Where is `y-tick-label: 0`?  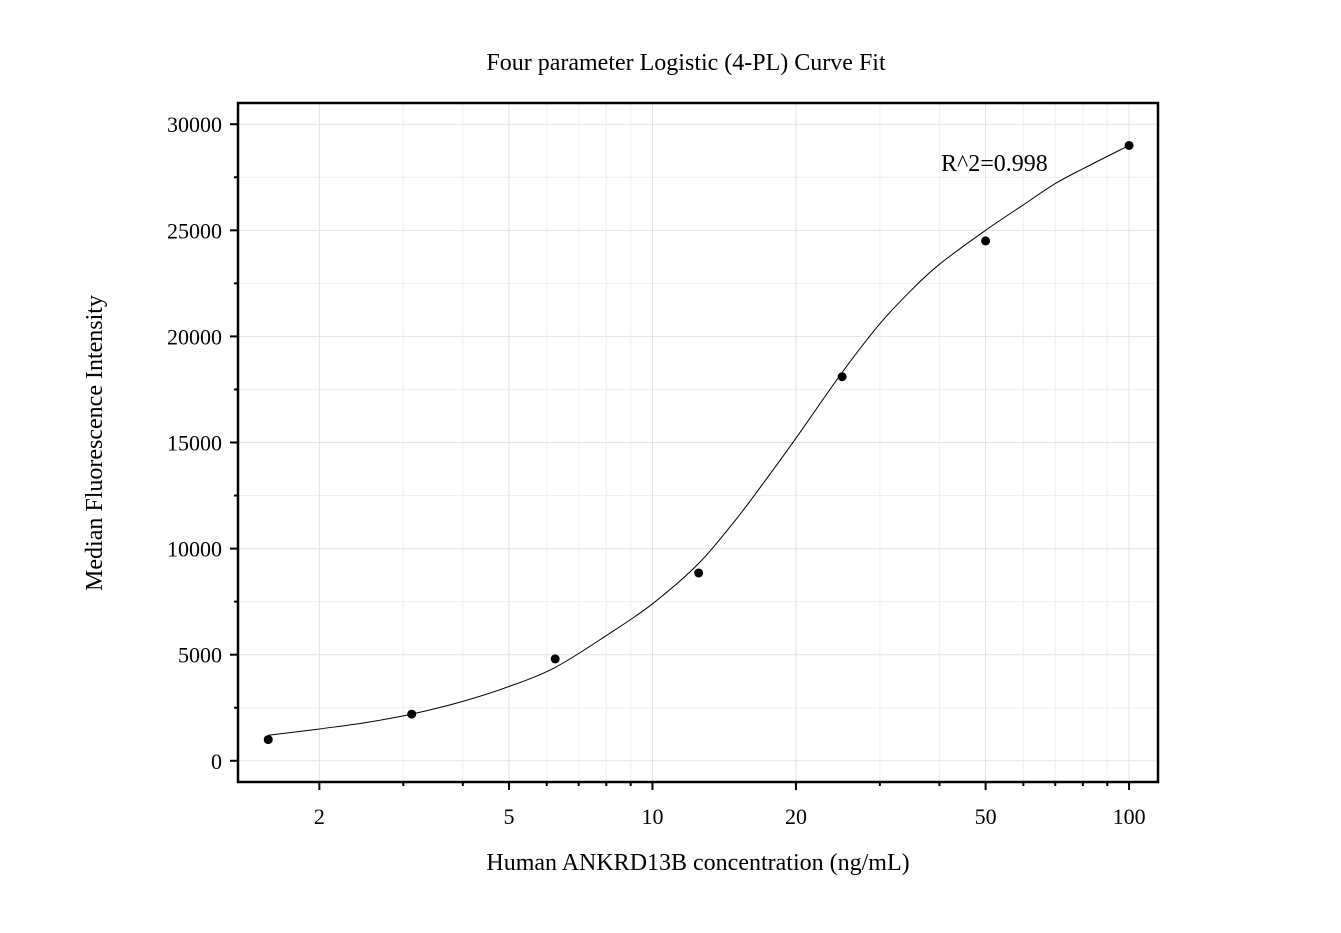
y-tick-label: 0 is located at coordinates (216, 761).